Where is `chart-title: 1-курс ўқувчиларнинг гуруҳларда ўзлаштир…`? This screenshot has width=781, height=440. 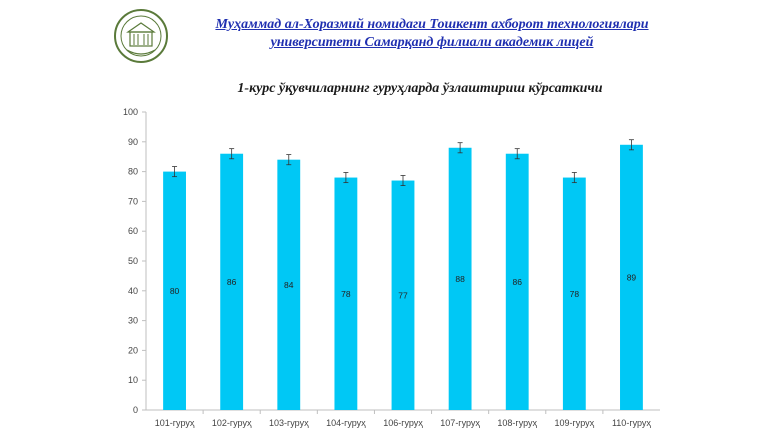 chart-title: 1-курс ўқувчиларнинг гуруҳларда ўзлаштир… is located at coordinates (420, 88).